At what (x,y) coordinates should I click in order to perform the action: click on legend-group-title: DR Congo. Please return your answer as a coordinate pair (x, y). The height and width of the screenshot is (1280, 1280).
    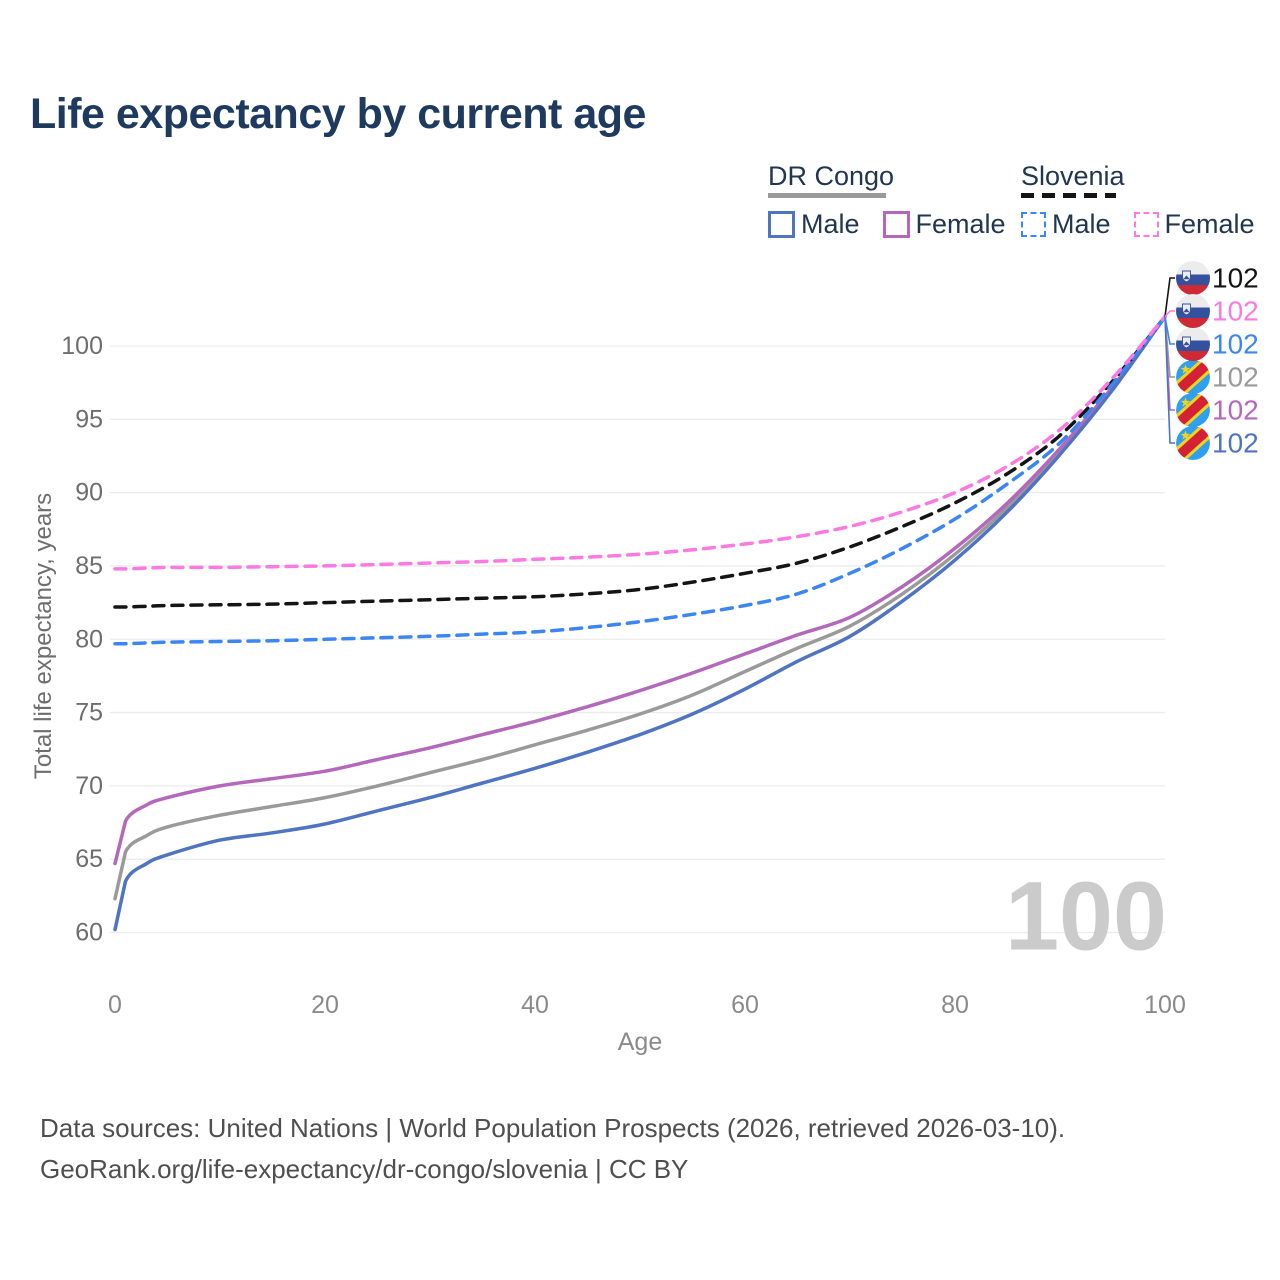
    Looking at the image, I should click on (831, 176).